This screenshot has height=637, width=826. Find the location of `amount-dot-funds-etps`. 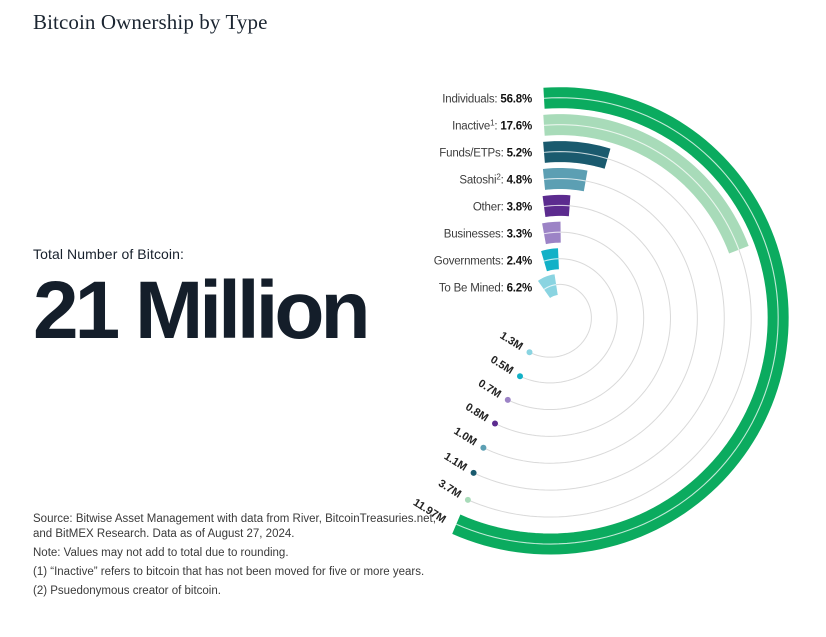

amount-dot-funds-etps is located at coordinates (473, 472).